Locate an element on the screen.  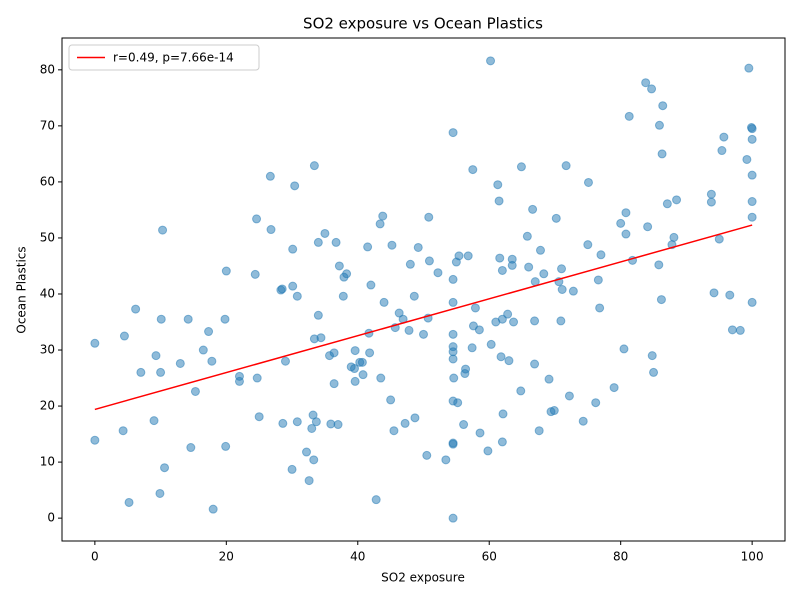
x-tick-label: 40 is located at coordinates (357, 557).